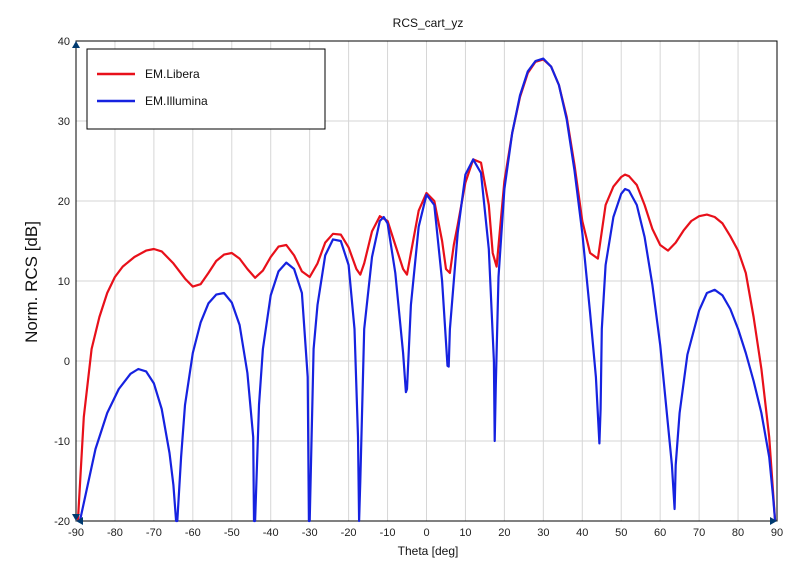 Image resolution: width=800 pixels, height=581 pixels. I want to click on y-tick-label: 0, so click(67, 362).